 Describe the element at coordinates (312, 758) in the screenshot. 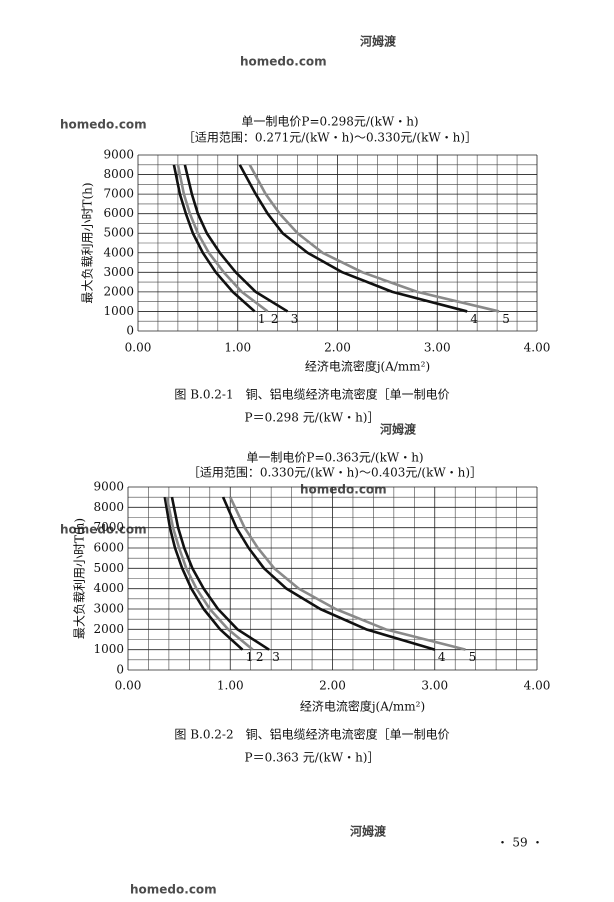

I see `figure-caption: P＝0.363 元/(kW・h)］` at that location.